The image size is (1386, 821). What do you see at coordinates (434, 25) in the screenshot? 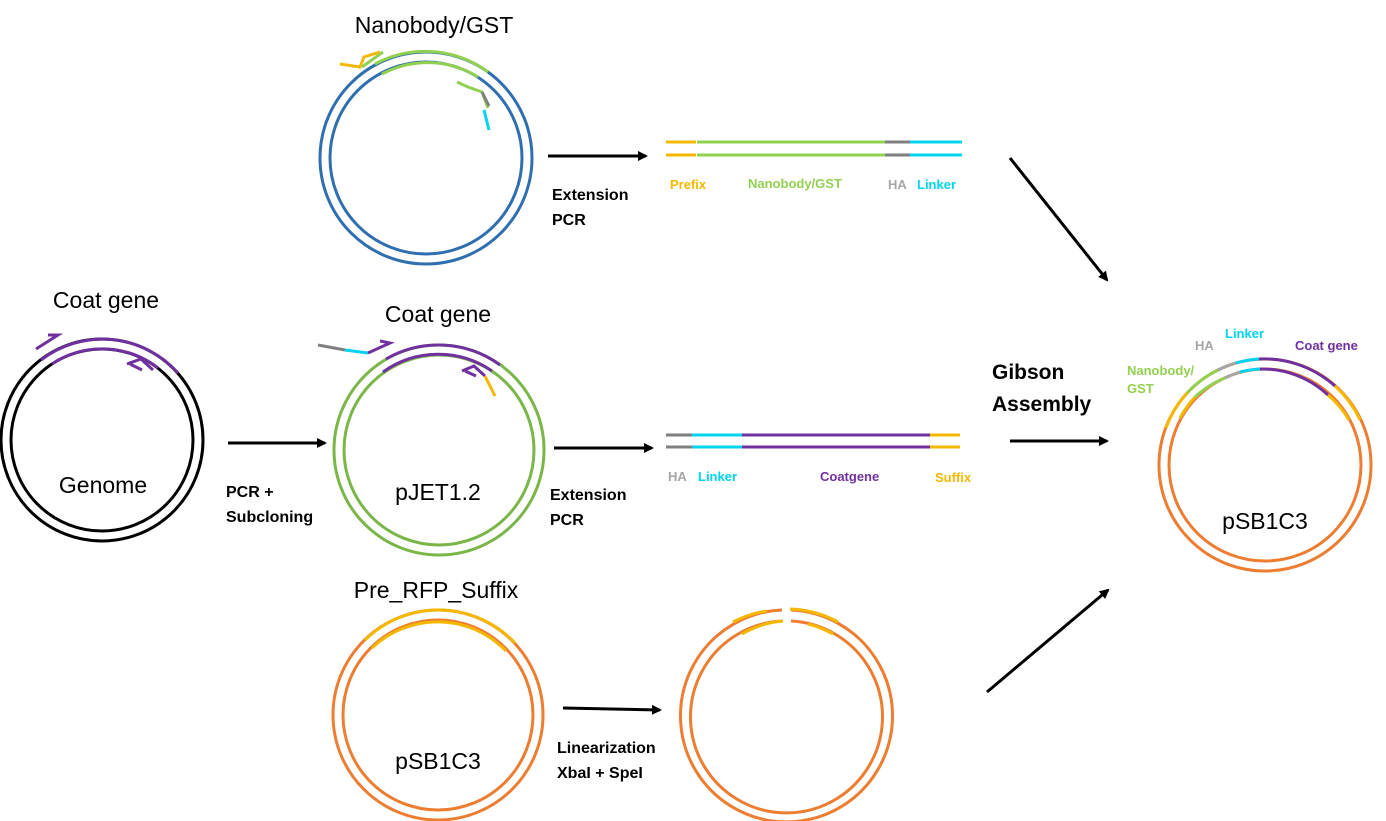
I see `nanobody-plasmid-title: Nanobody/GST` at bounding box center [434, 25].